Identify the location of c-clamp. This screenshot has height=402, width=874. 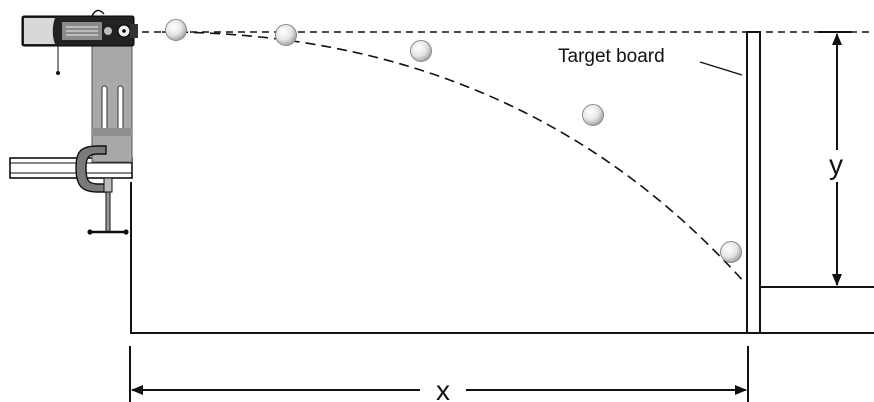
(102, 190).